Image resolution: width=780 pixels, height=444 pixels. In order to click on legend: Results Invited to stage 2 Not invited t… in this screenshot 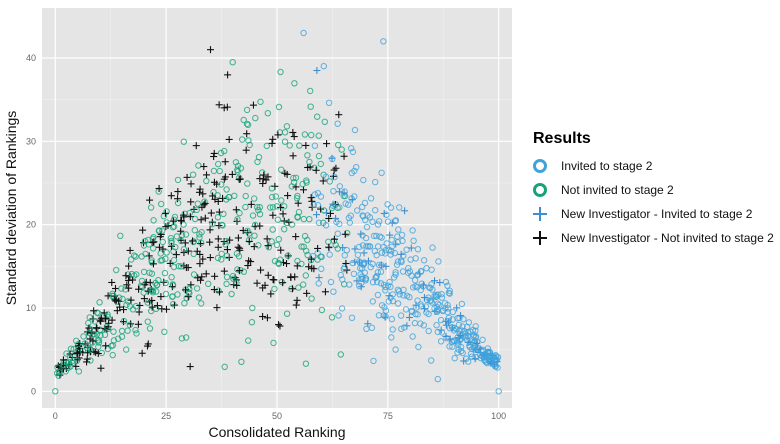, I will do `click(653, 187)`.